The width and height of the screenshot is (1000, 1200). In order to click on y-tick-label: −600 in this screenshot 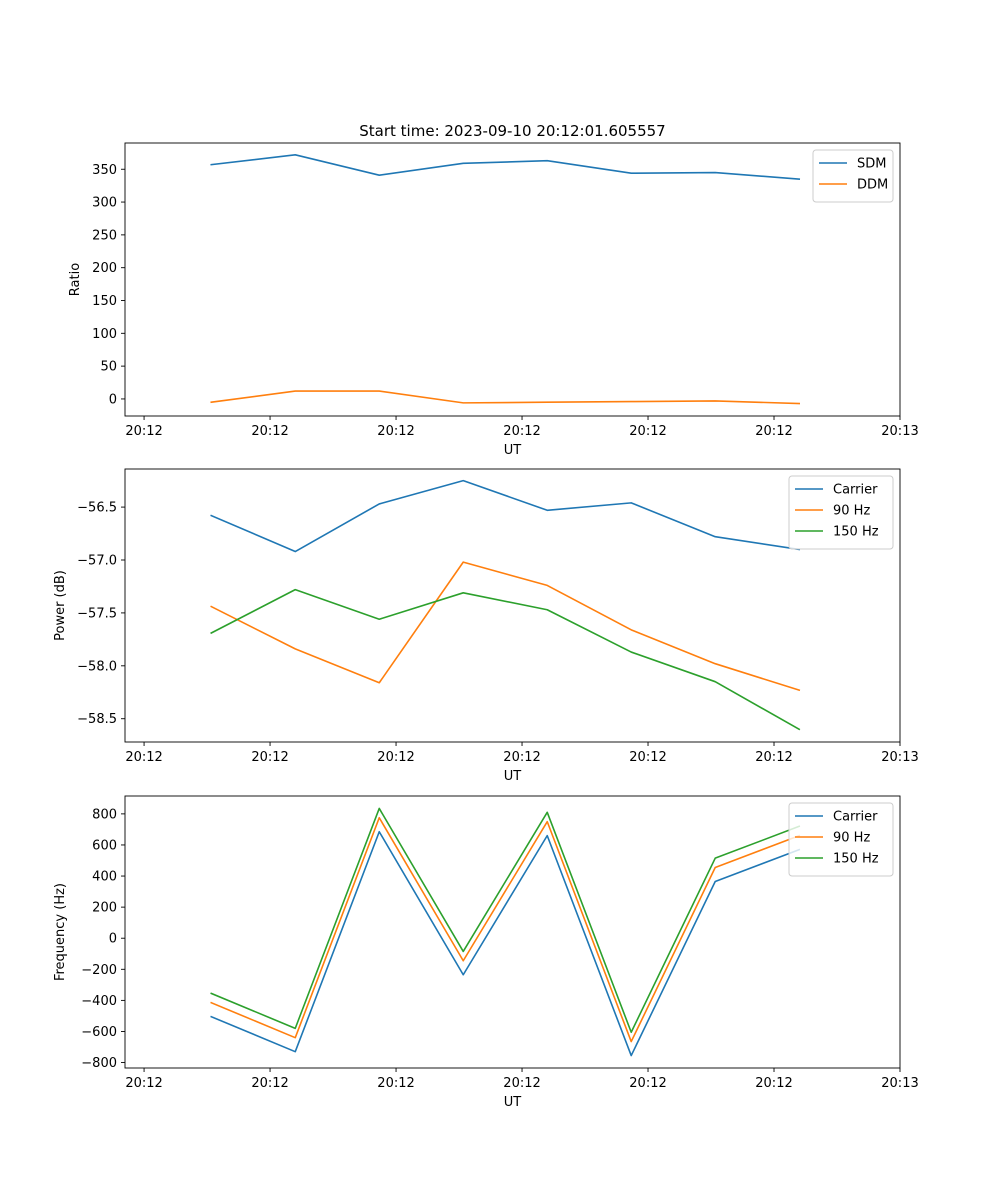, I will do `click(99, 1032)`.